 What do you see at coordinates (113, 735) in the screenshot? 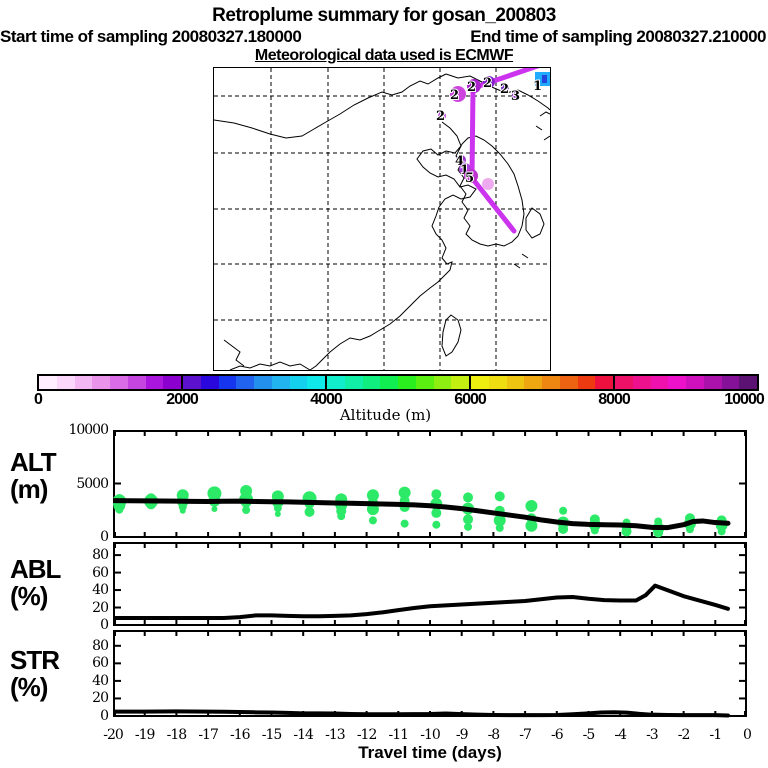
I see `x-tick-label: -20` at bounding box center [113, 735].